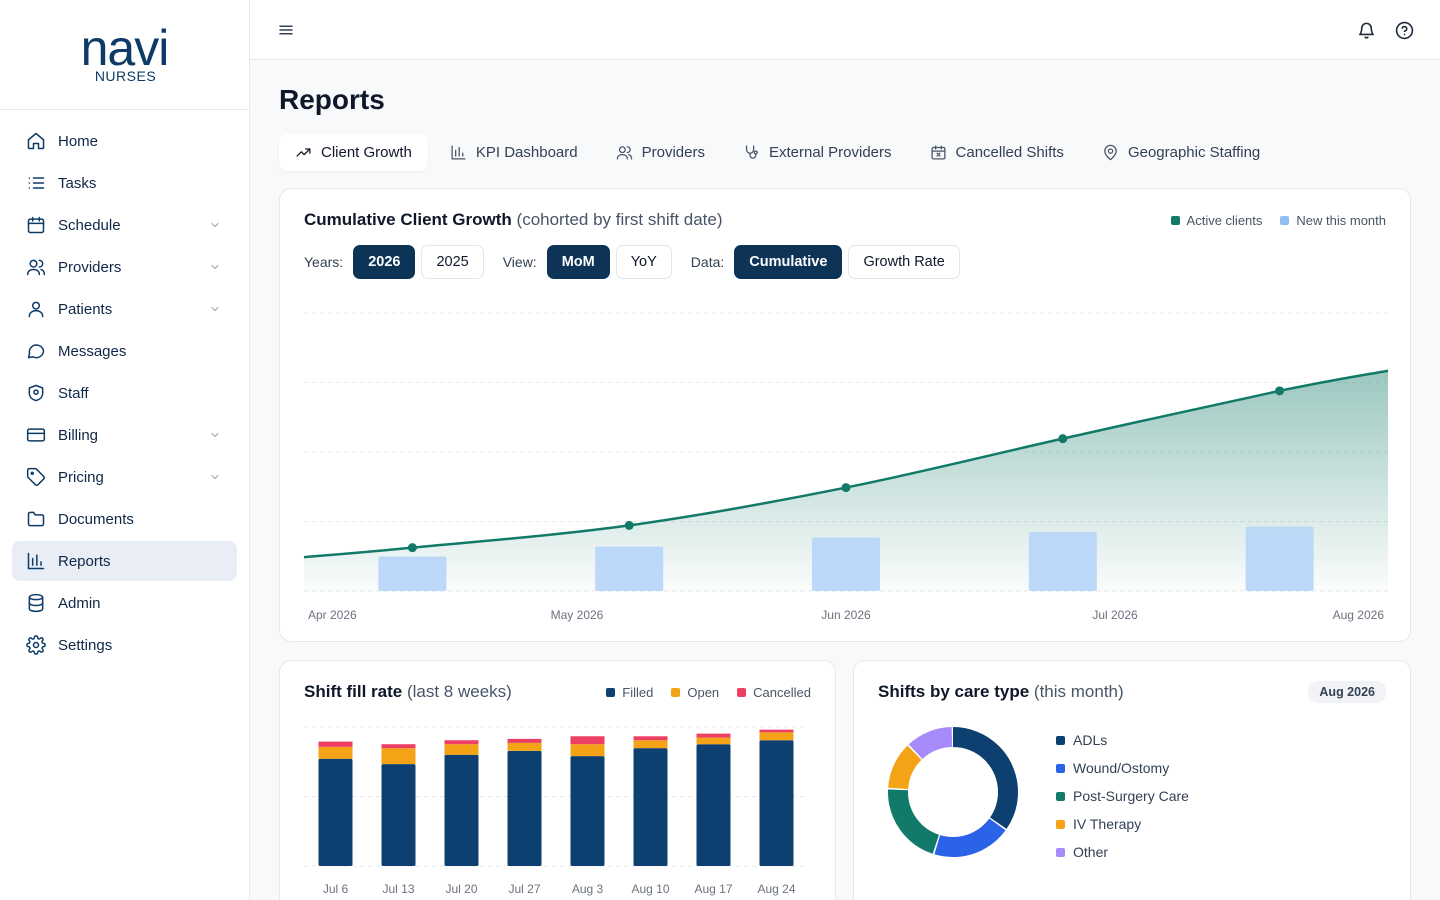  Describe the element at coordinates (124, 561) in the screenshot. I see `sidebar-item-reports: Reports` at that location.